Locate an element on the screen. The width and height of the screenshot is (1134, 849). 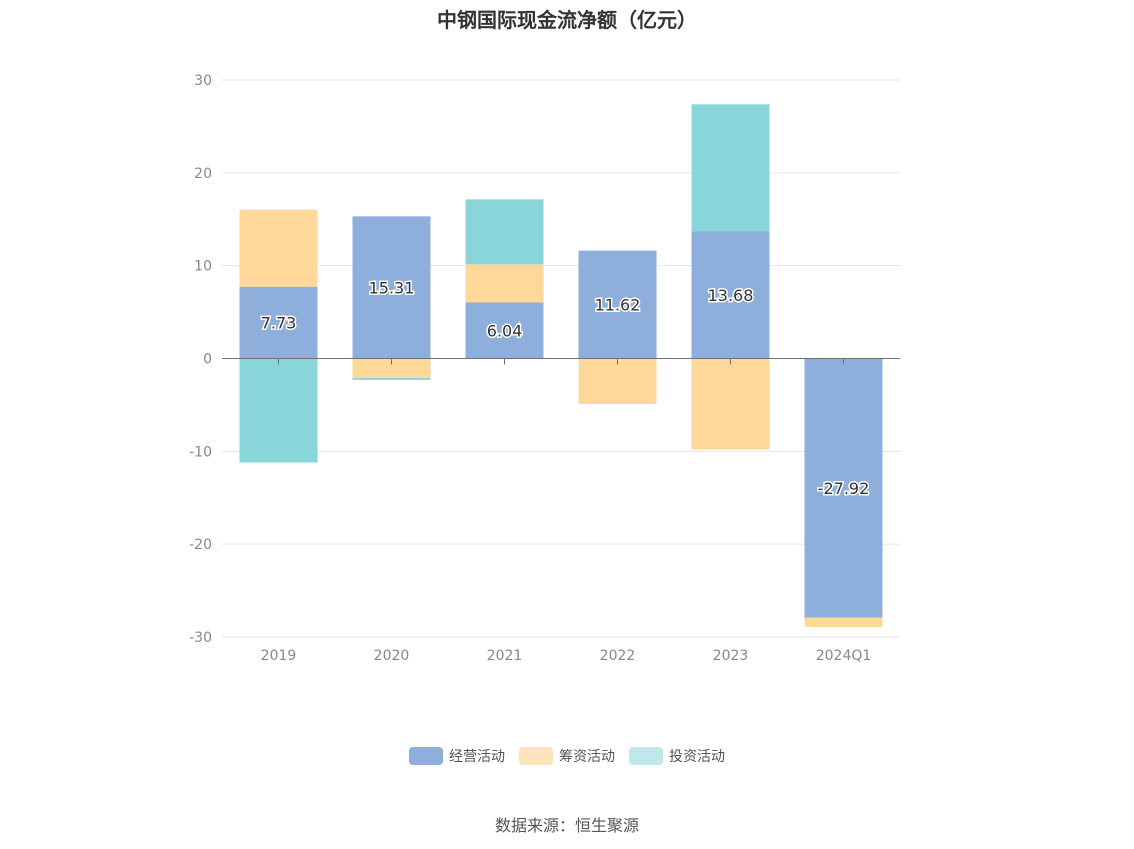
y-tick-label: -20 is located at coordinates (200, 545).